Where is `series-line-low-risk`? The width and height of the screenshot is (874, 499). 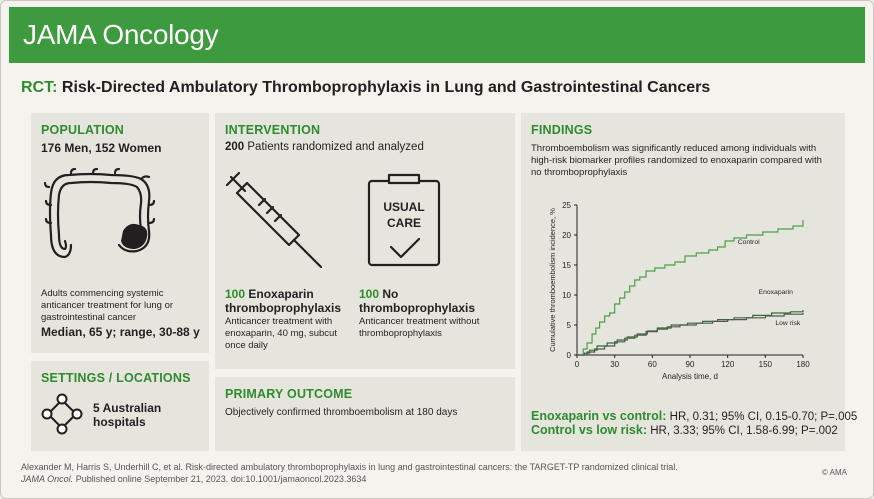 series-line-low-risk is located at coordinates (690, 334).